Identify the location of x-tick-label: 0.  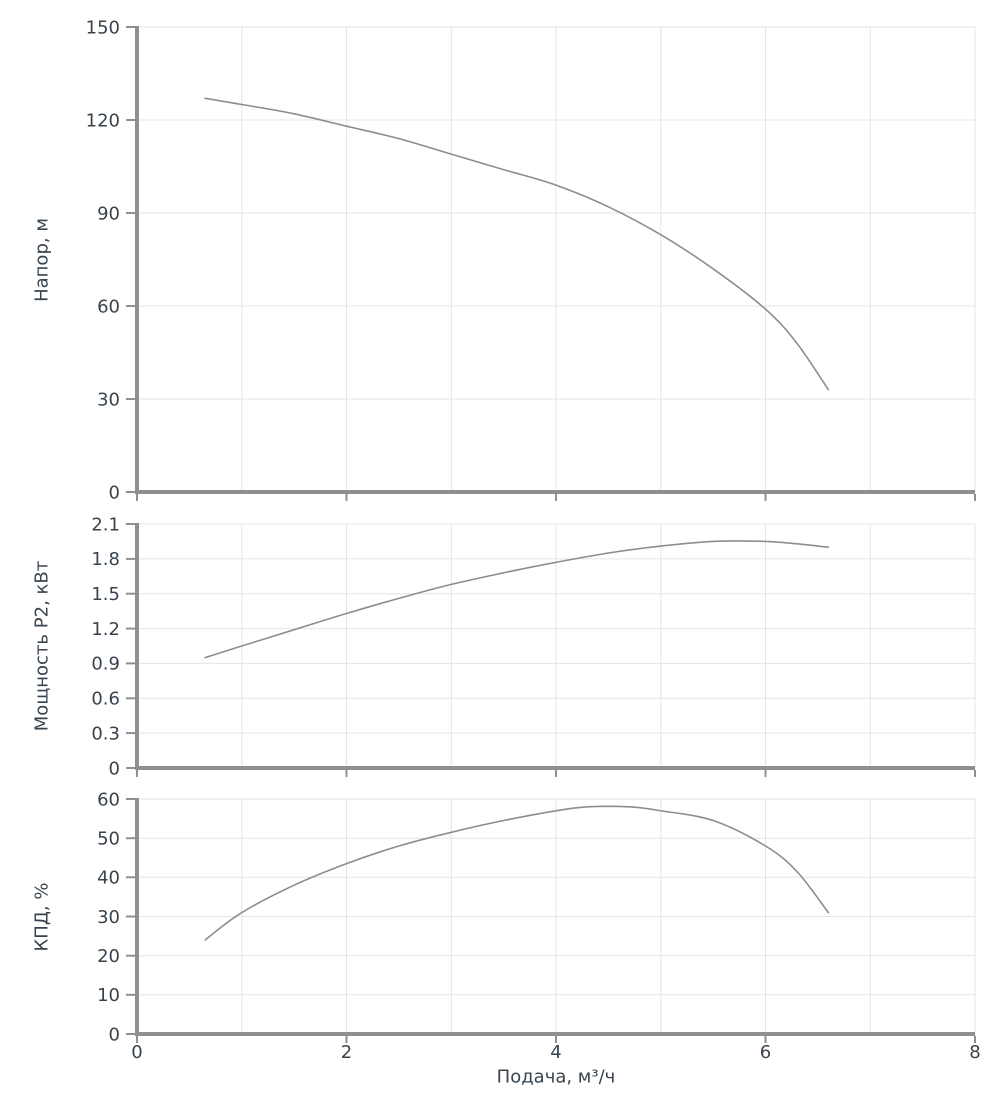
(136, 1052).